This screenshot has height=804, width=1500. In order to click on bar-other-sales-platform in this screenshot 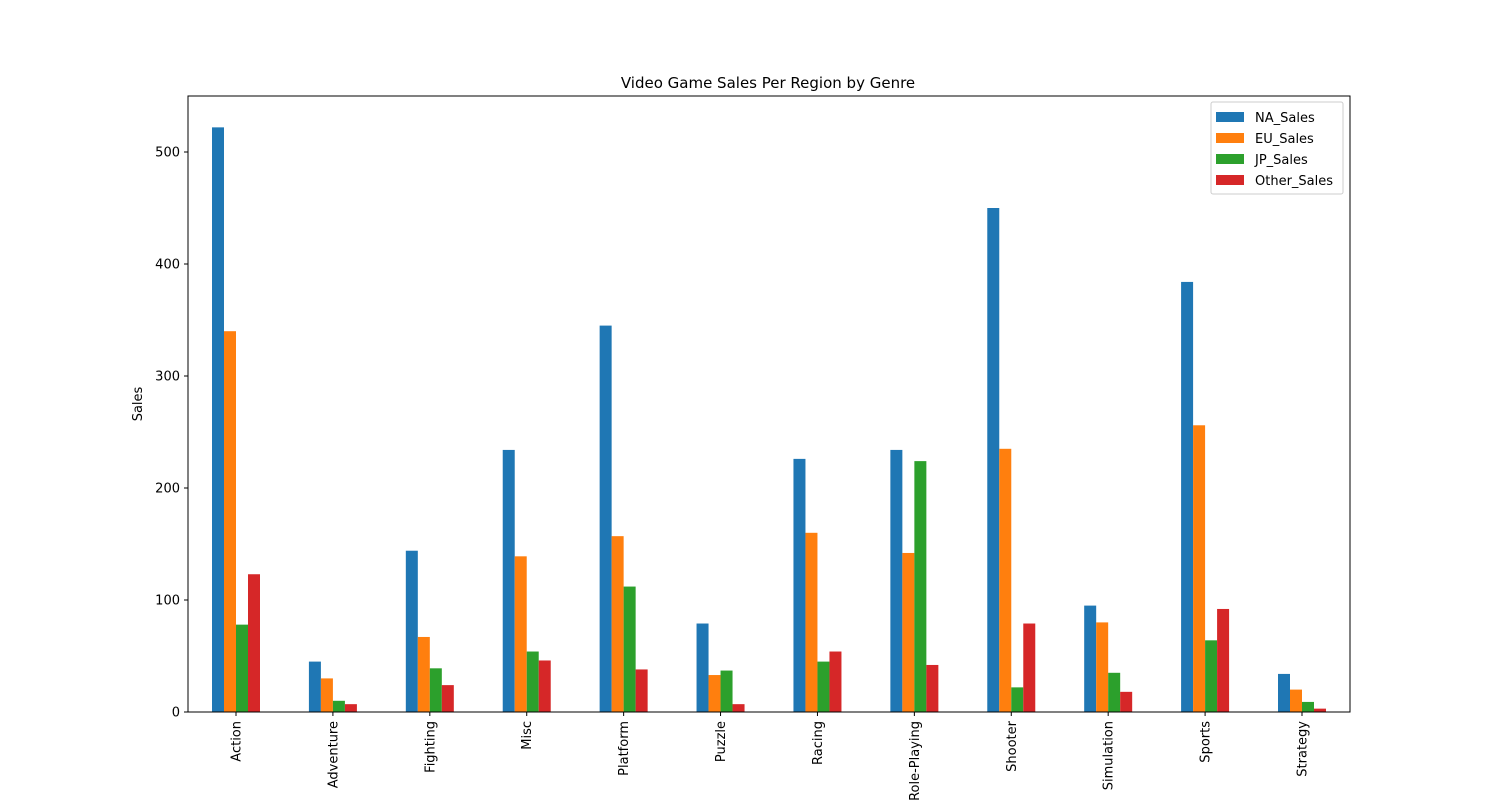, I will do `click(641, 690)`.